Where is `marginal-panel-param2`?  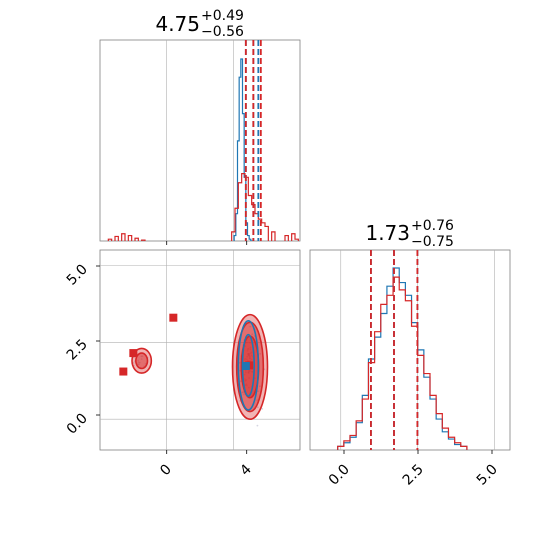 marginal-panel-param2 is located at coordinates (410, 350).